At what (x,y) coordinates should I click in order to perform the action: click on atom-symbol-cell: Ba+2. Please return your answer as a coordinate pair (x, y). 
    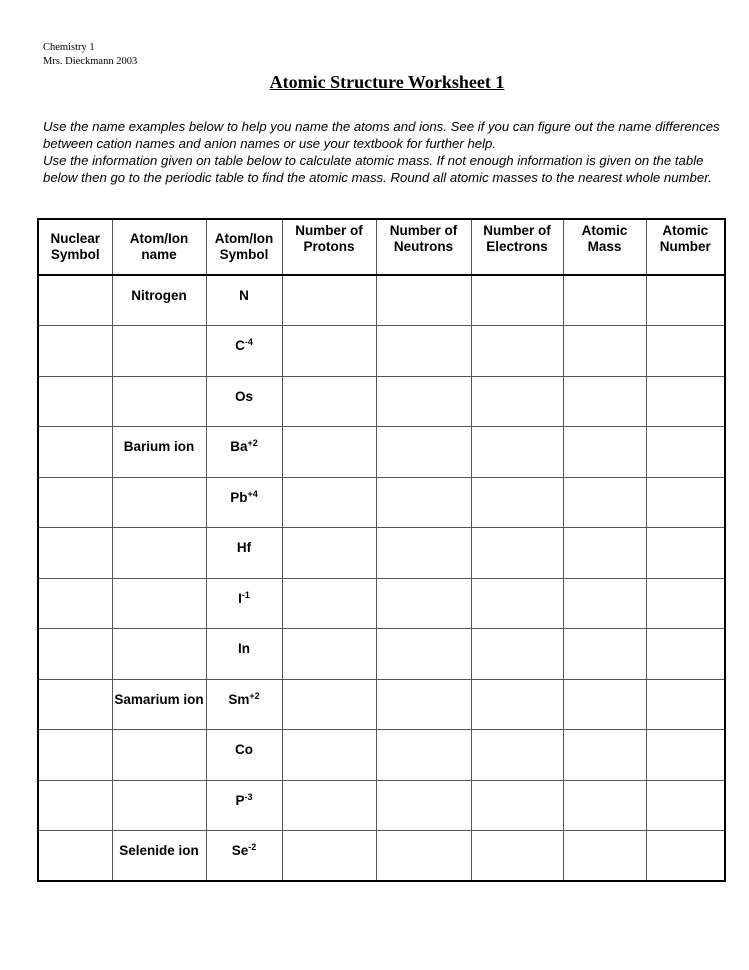
    Looking at the image, I should click on (244, 452).